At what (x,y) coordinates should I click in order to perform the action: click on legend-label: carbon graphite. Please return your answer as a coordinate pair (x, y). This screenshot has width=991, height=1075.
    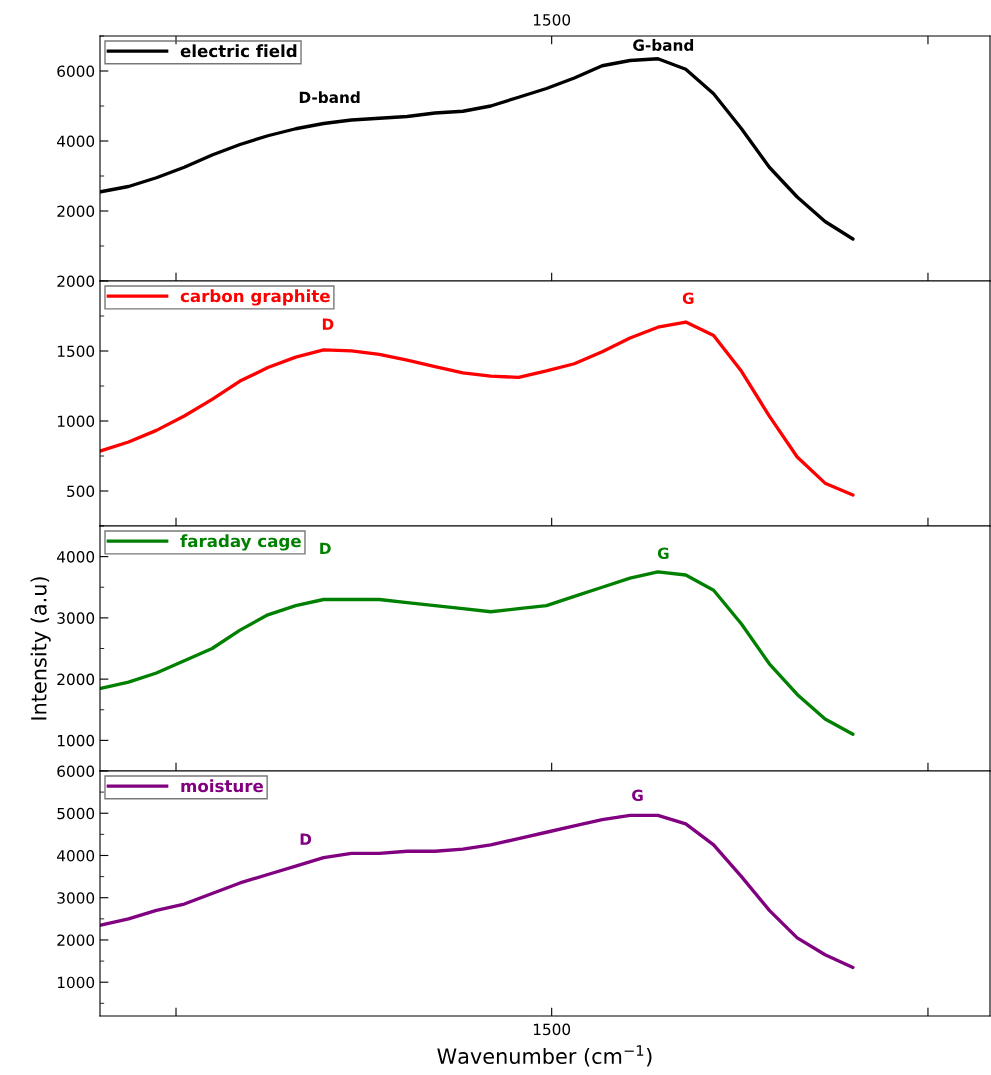
    Looking at the image, I should click on (255, 297).